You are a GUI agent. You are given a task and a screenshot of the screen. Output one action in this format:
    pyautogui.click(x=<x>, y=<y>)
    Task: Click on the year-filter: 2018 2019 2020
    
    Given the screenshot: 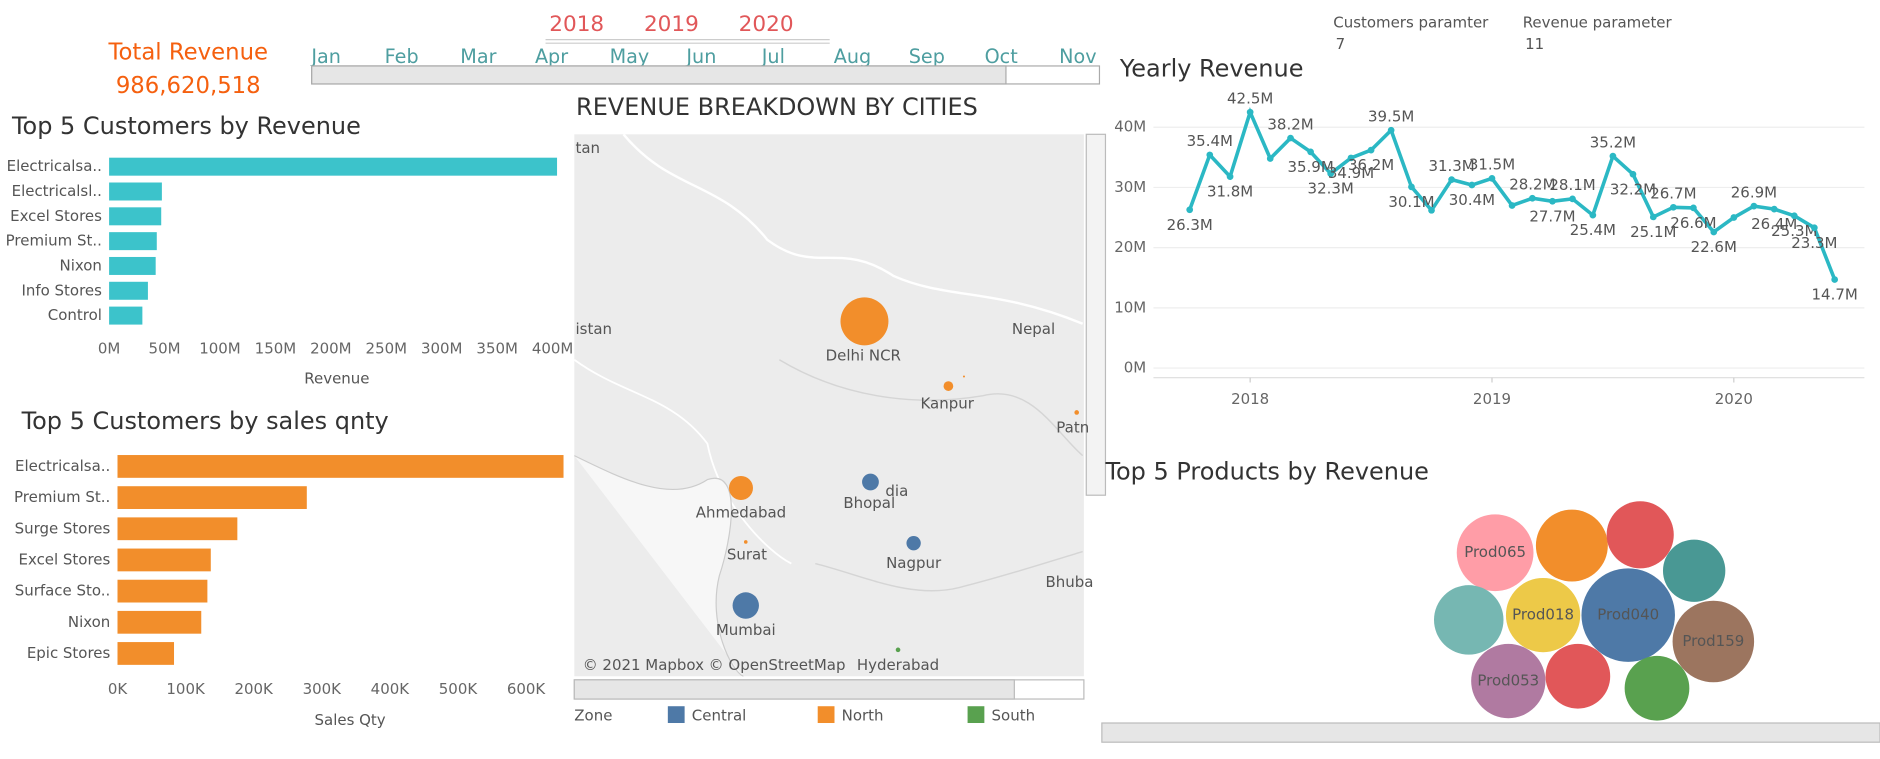 What is the action you would take?
    pyautogui.click(x=671, y=24)
    